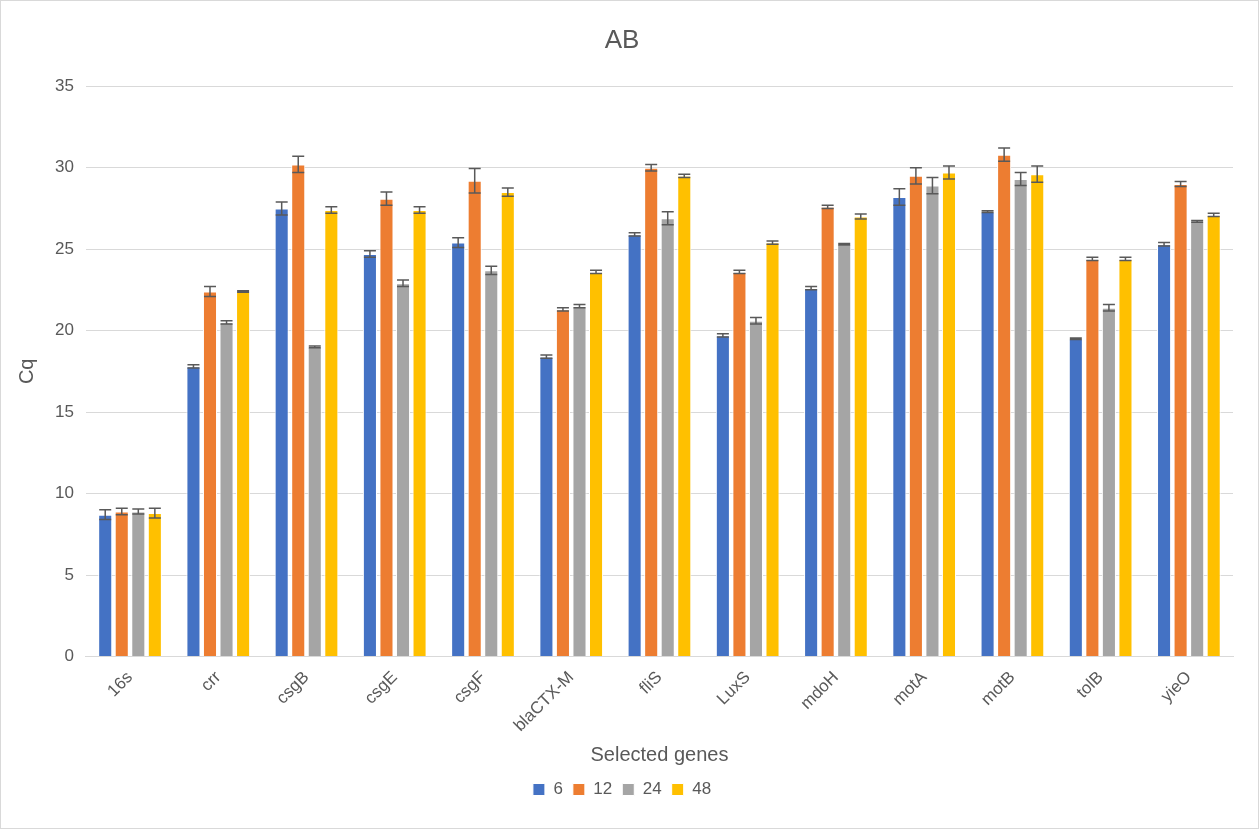  Describe the element at coordinates (210, 681) in the screenshot. I see `x-tick-label: crr` at that location.